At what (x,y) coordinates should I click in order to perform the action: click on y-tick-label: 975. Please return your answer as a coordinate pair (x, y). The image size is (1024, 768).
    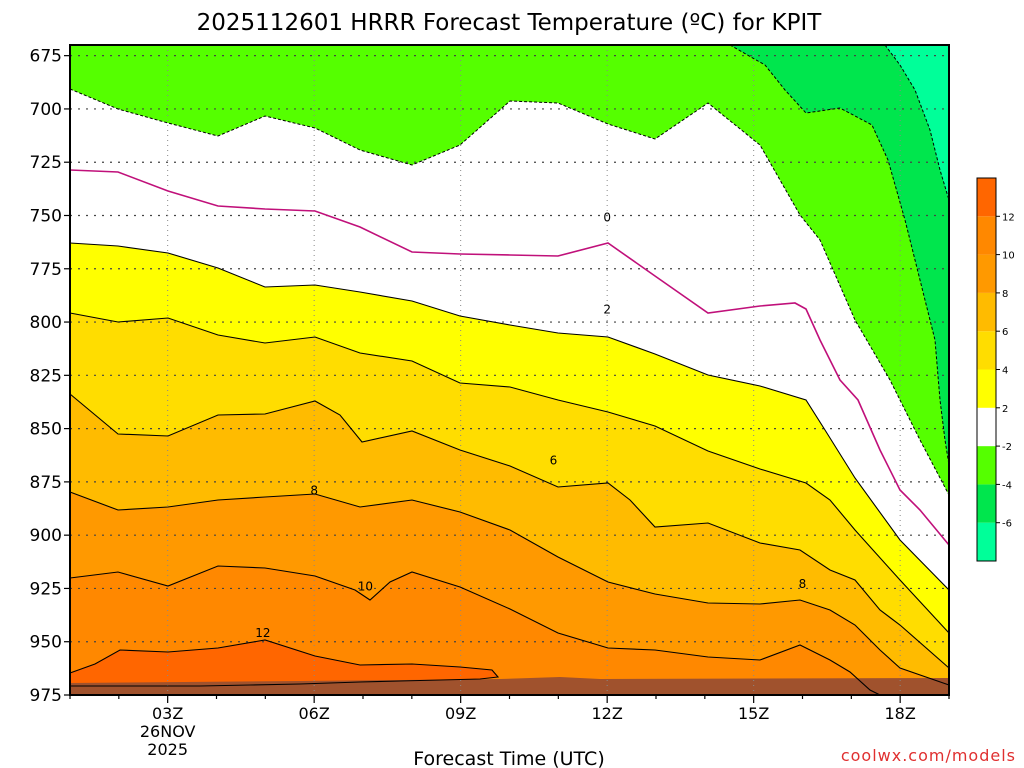
    Looking at the image, I should click on (46, 696).